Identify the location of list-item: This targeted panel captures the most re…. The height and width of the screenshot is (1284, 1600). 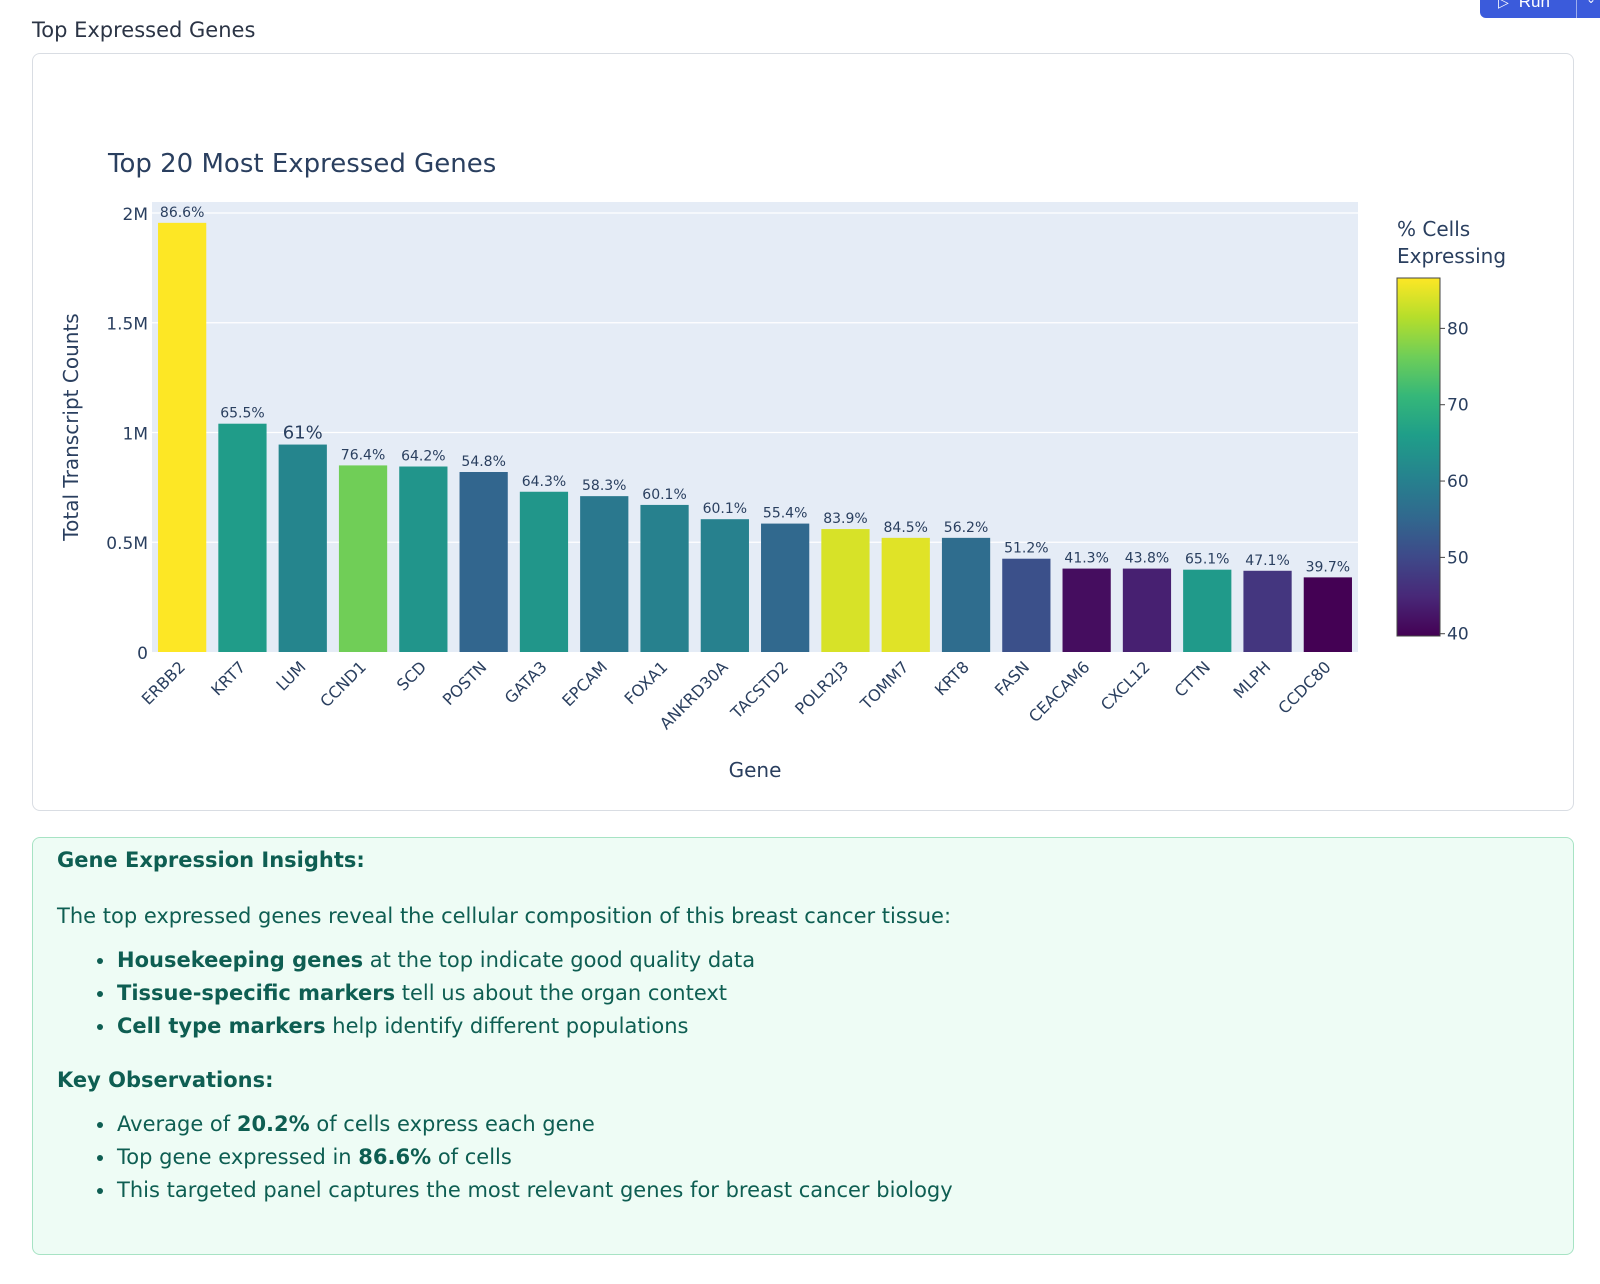
(523, 1190).